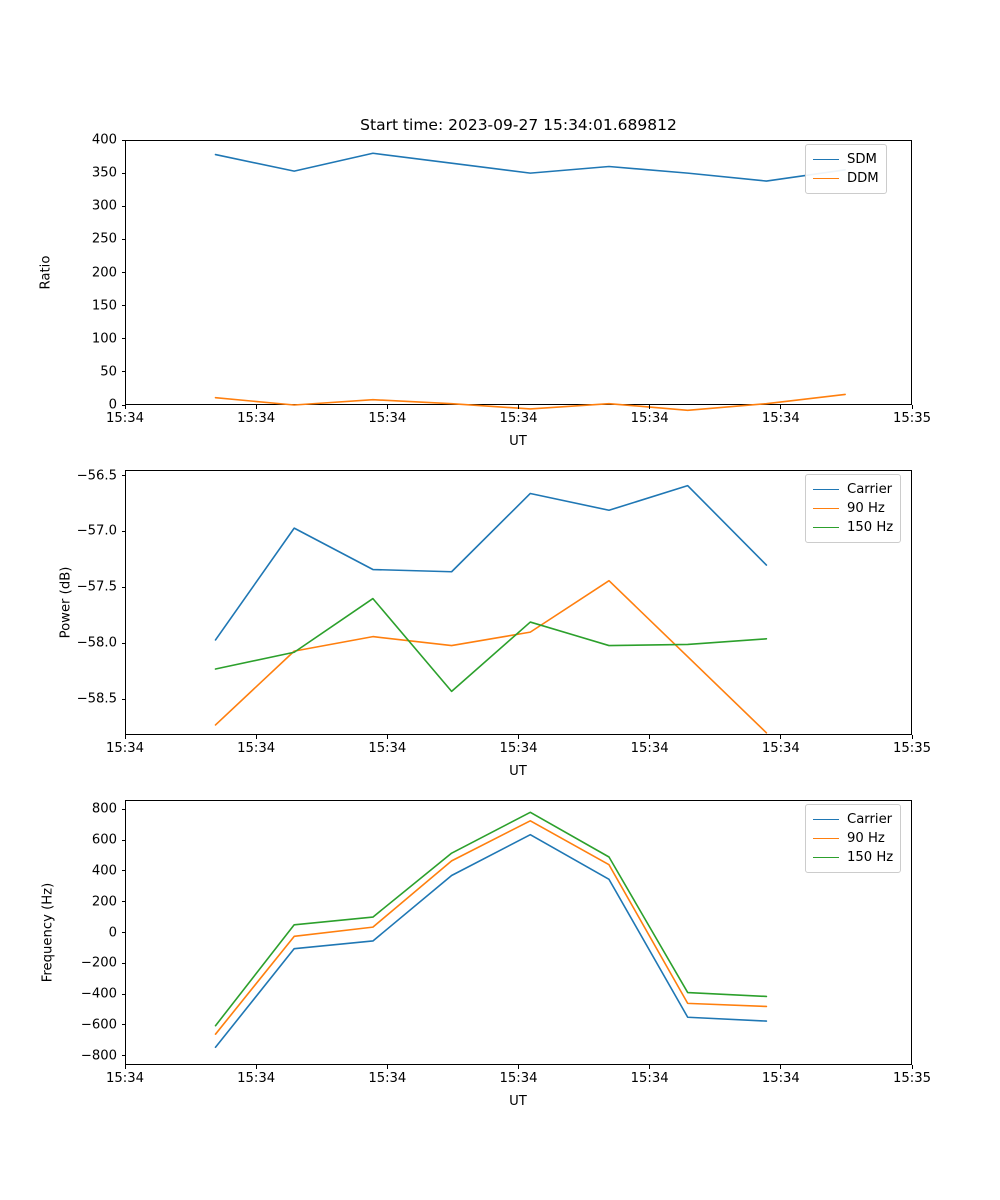  Describe the element at coordinates (96, 643) in the screenshot. I see `y-tick-label: −58.0` at that location.